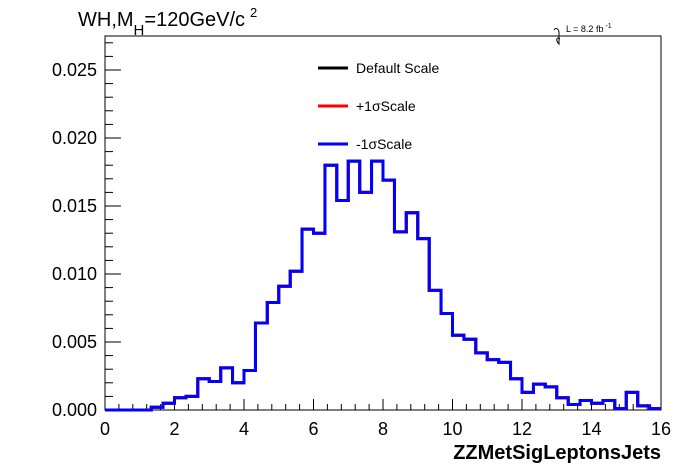 The height and width of the screenshot is (472, 696). What do you see at coordinates (384, 144) in the screenshot?
I see `legend-label: -1σScale` at bounding box center [384, 144].